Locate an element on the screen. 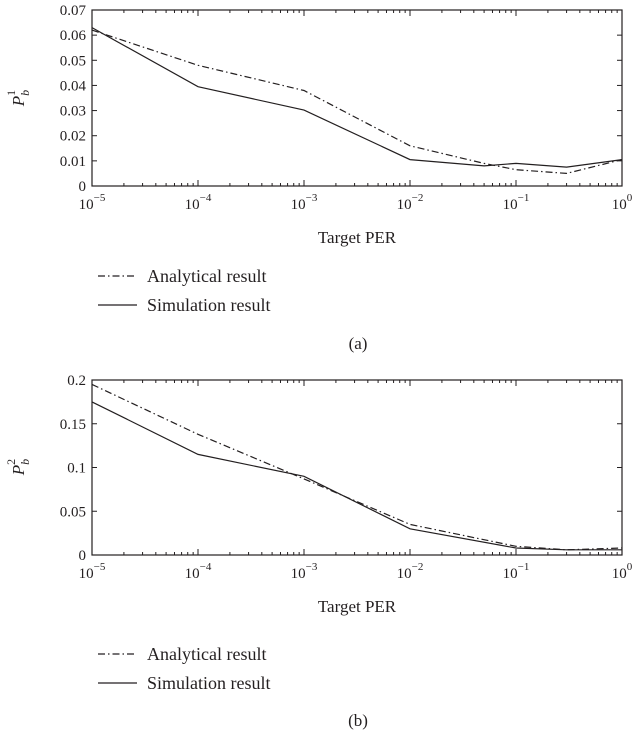  y-tick-label: 0.02 is located at coordinates (73, 137).